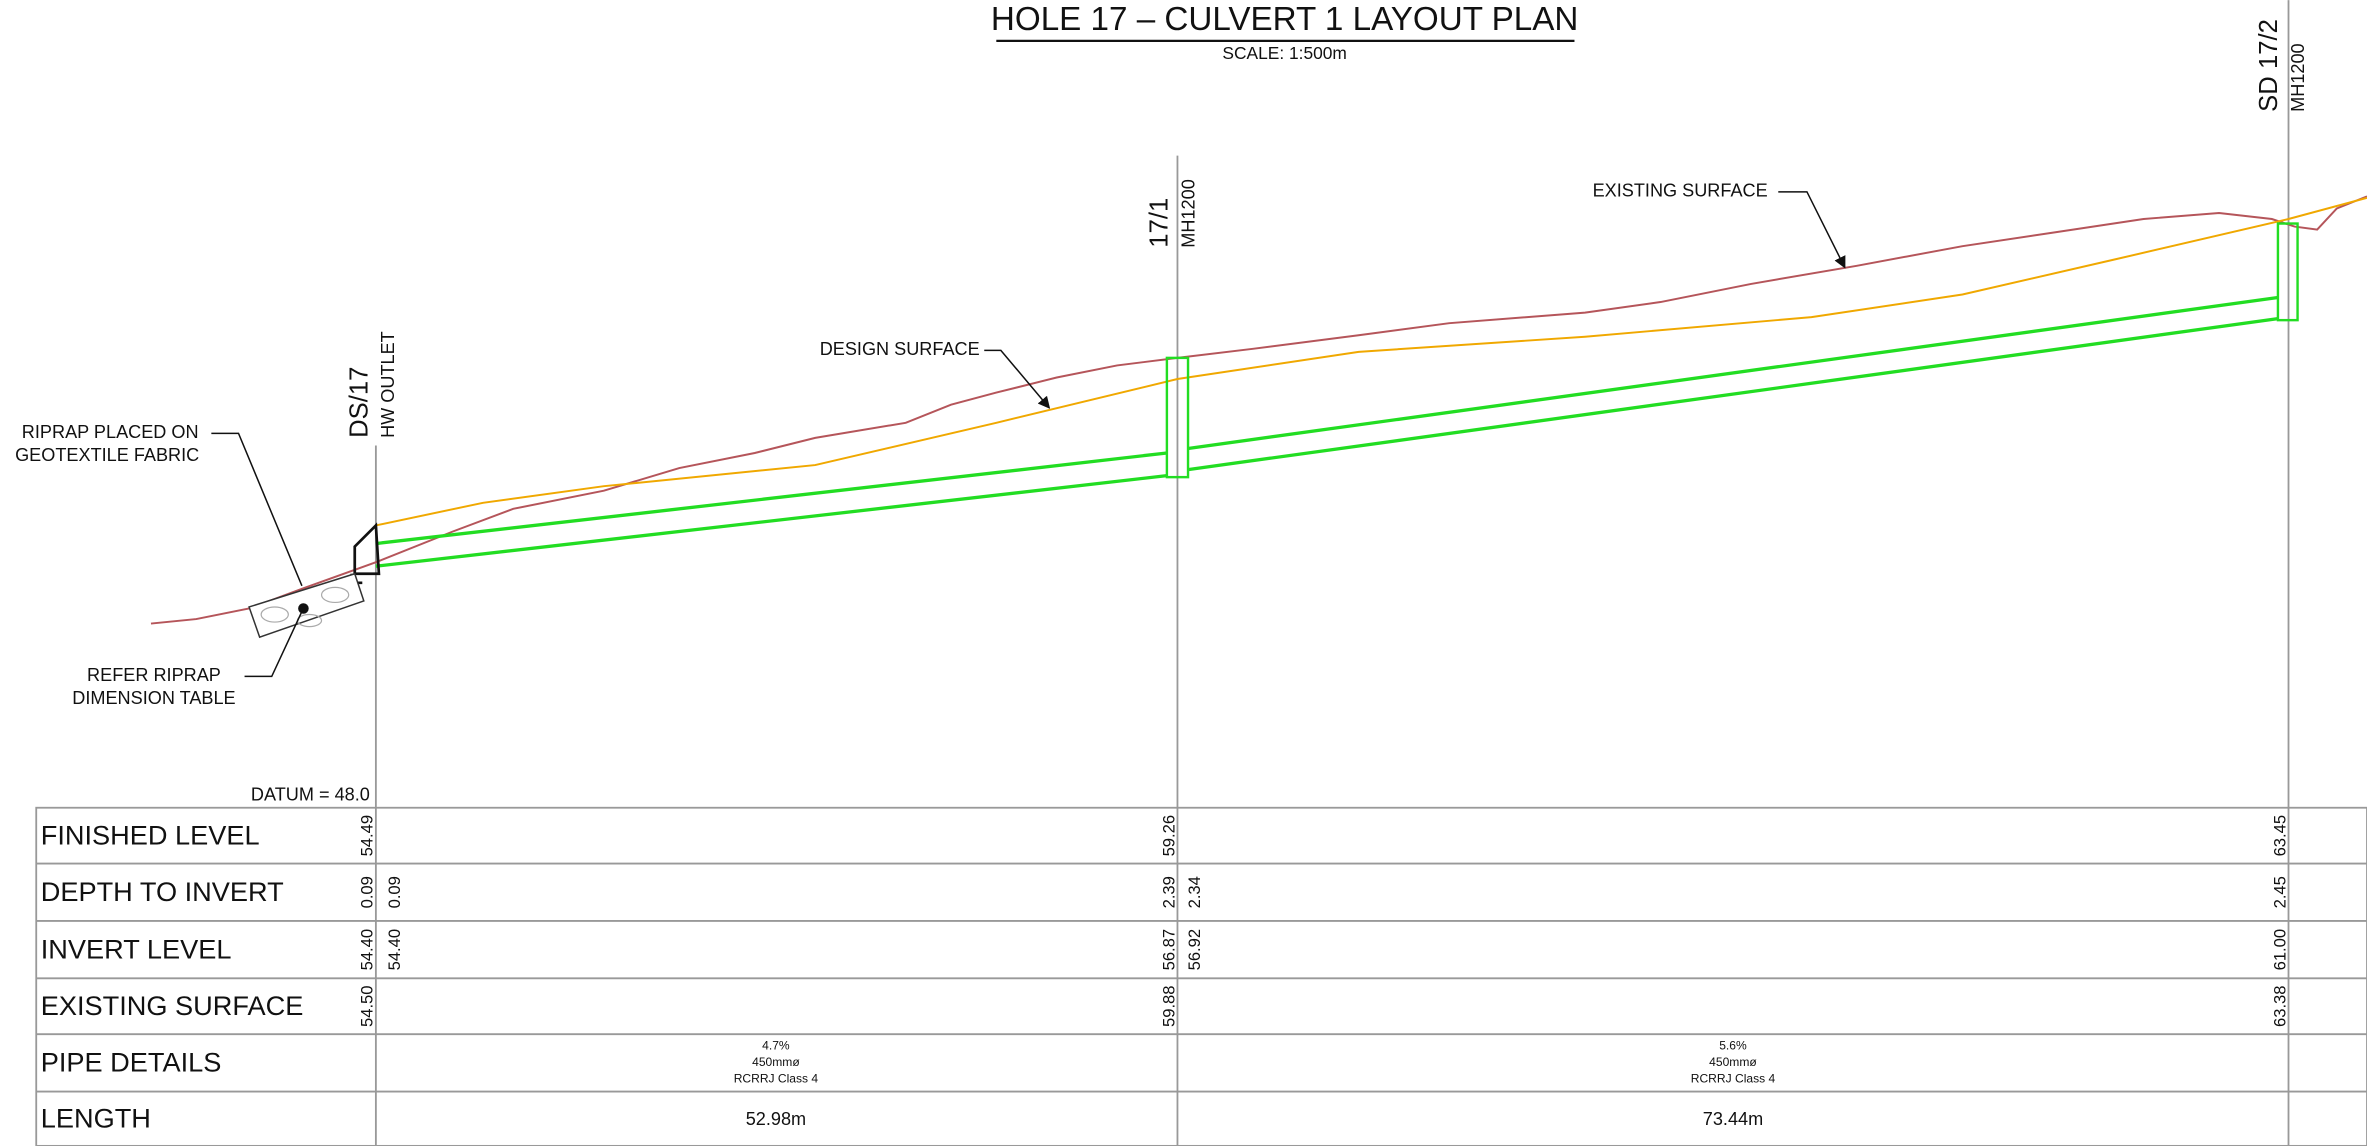  What do you see at coordinates (1168, 892) in the screenshot?
I see `level-value: 2.39` at bounding box center [1168, 892].